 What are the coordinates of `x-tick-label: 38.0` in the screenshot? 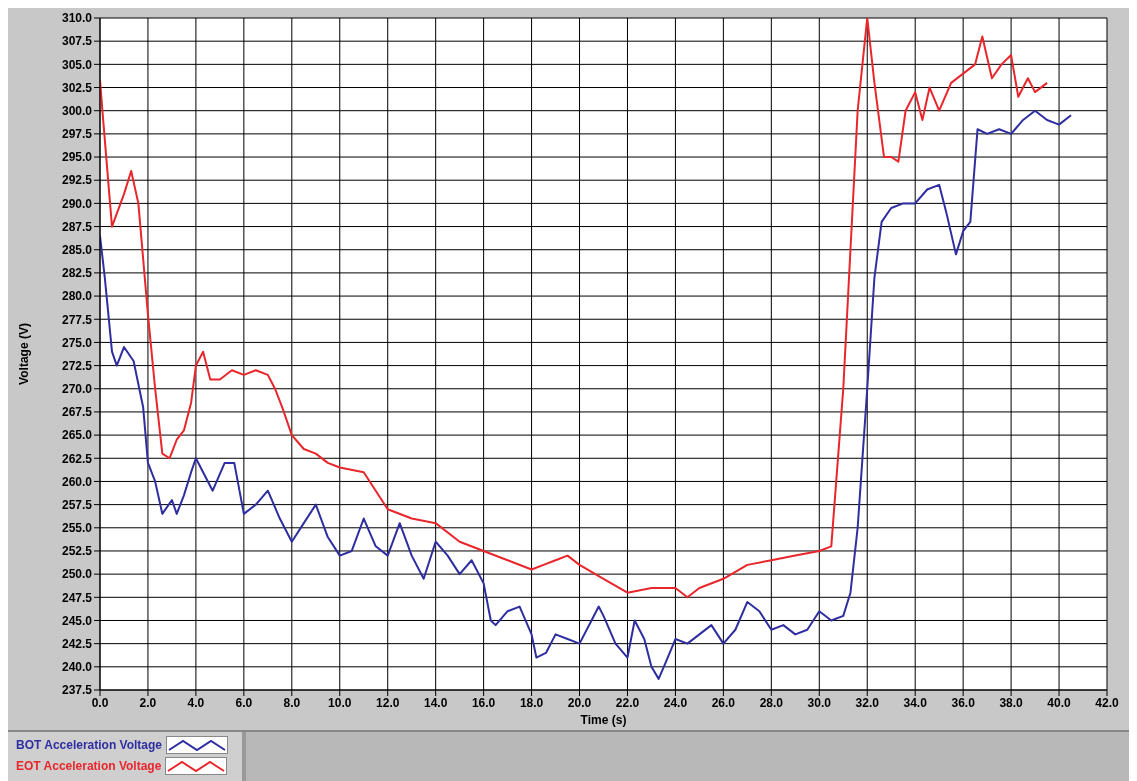 It's located at (1011, 702).